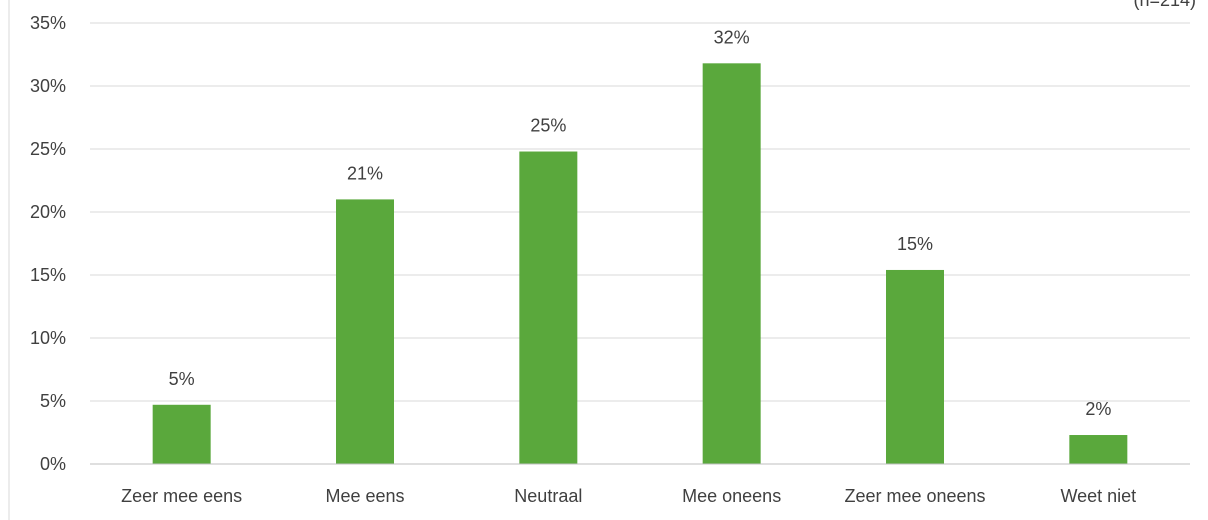 The height and width of the screenshot is (520, 1208). Describe the element at coordinates (48, 212) in the screenshot. I see `y-tick-label: 20%` at that location.